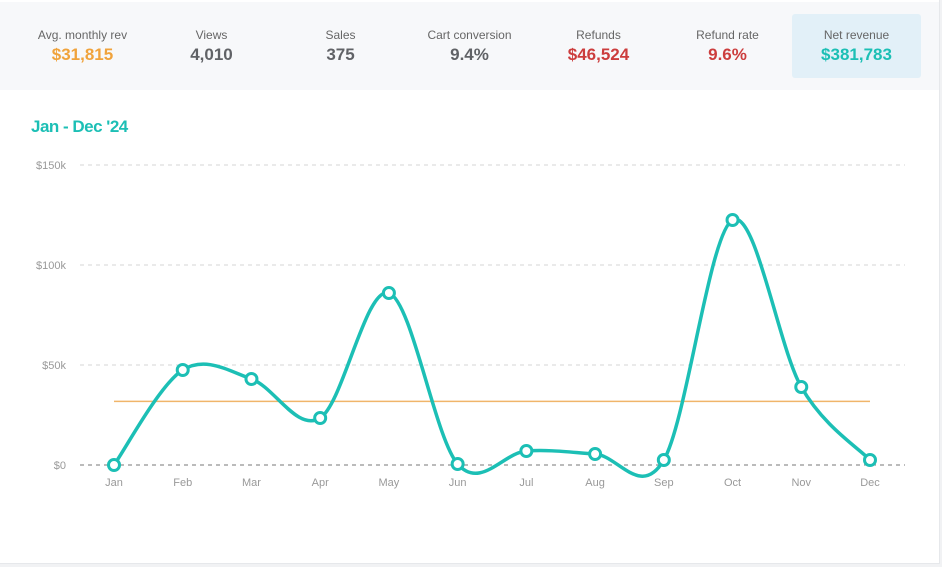 The width and height of the screenshot is (942, 567). What do you see at coordinates (51, 266) in the screenshot?
I see `y-tick-label: $100k` at bounding box center [51, 266].